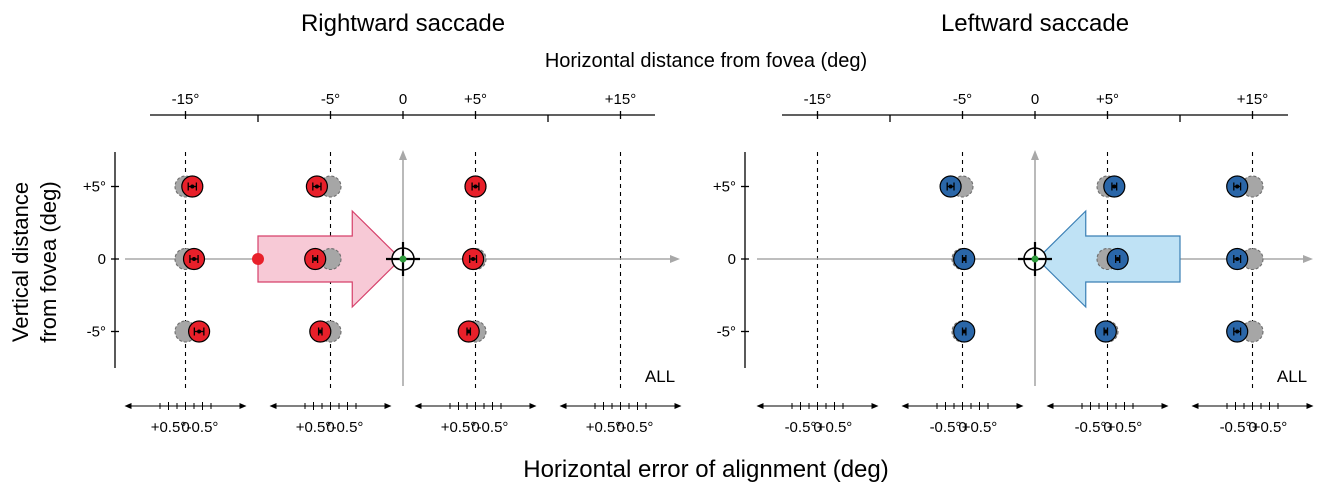  What do you see at coordinates (1035, 23) in the screenshot?
I see `panel-title: Leftward saccade` at bounding box center [1035, 23].